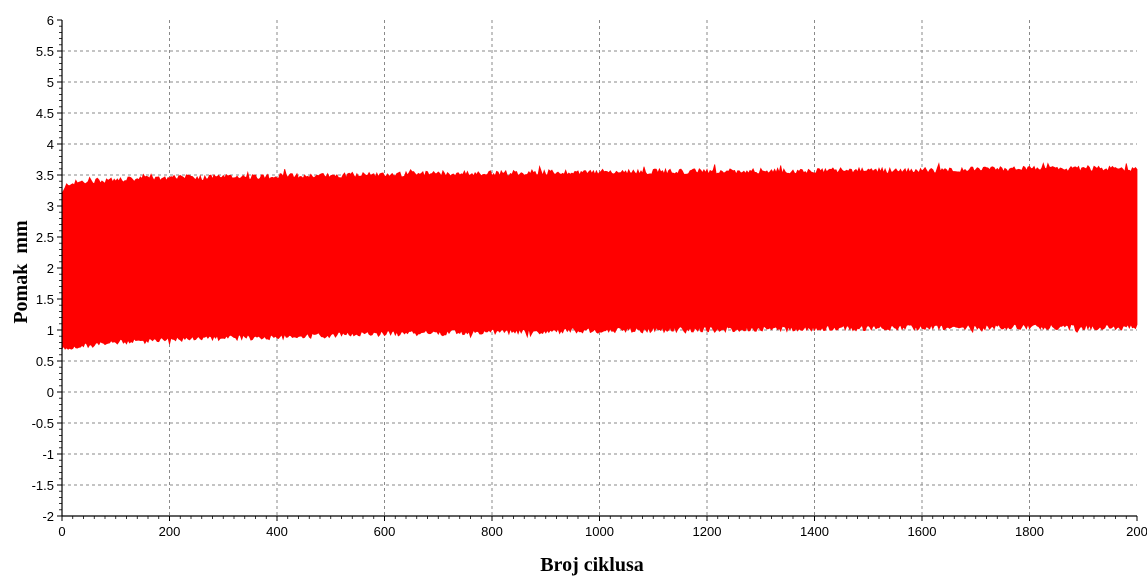  I want to click on y-tick-label: 2, so click(50, 268).